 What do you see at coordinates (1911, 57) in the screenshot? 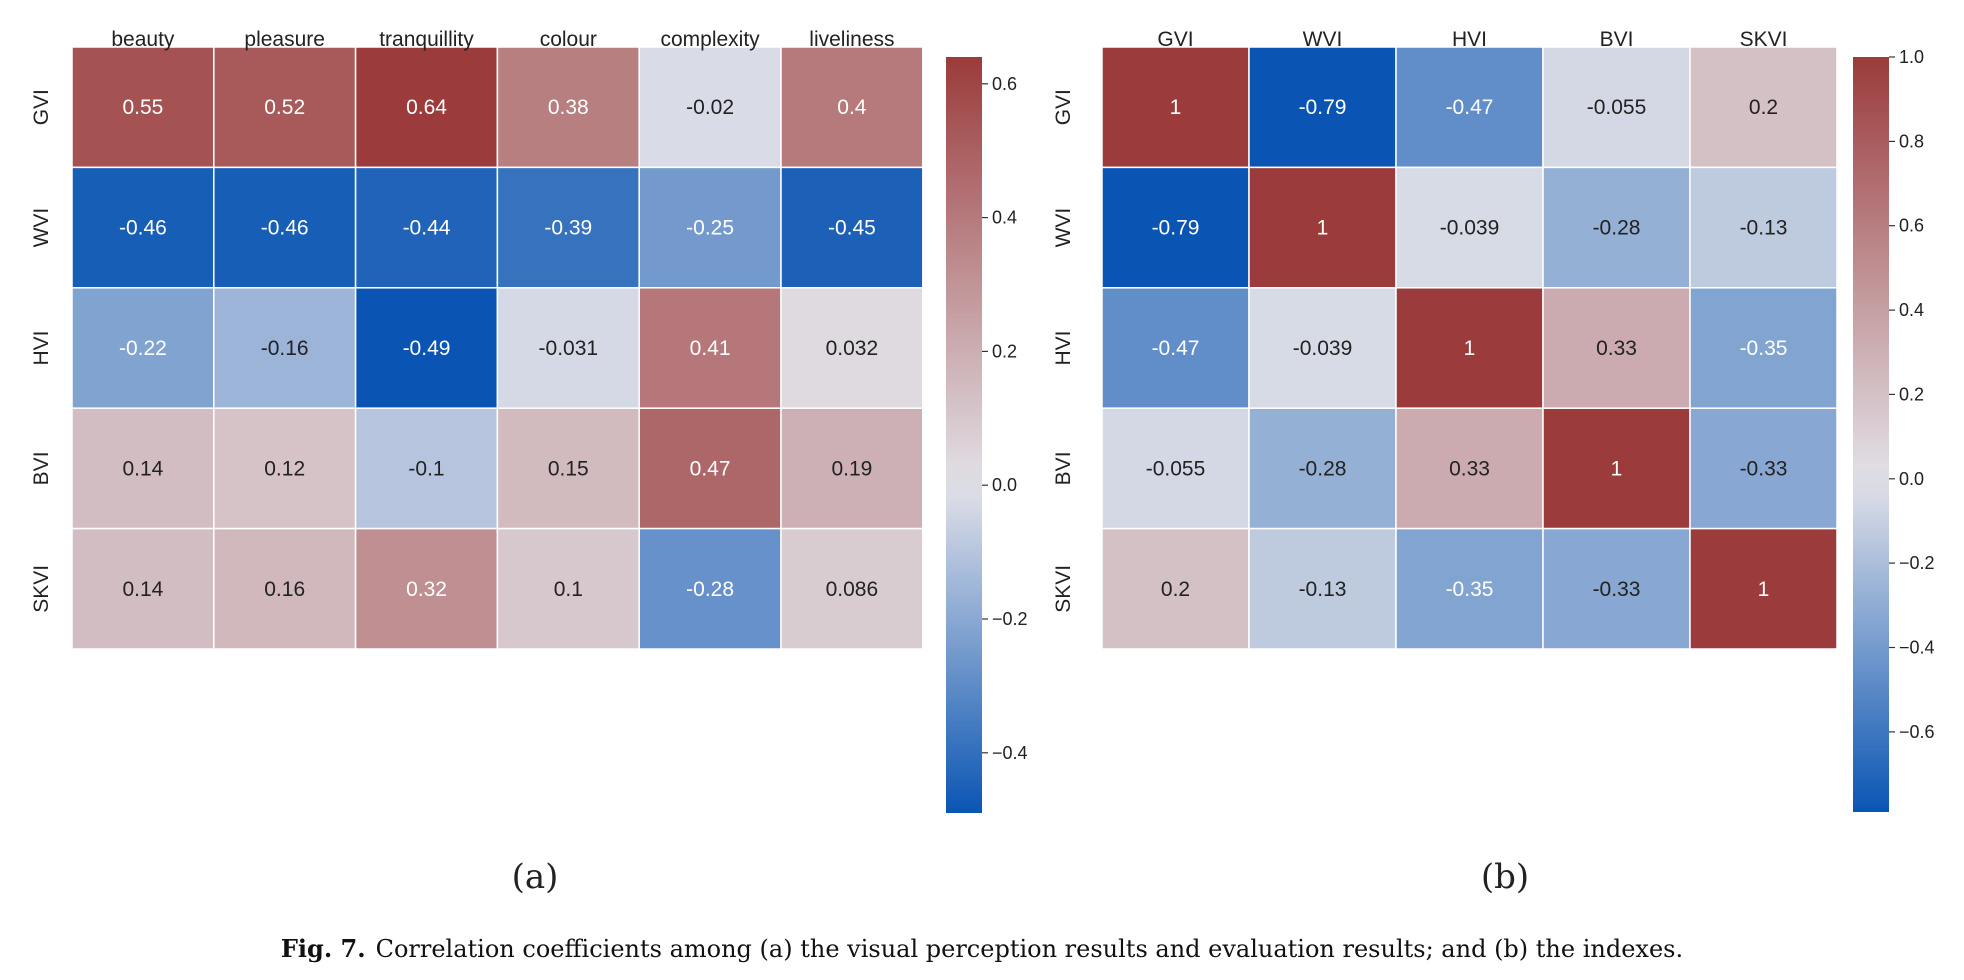
I see `colorbar-tick-label: 1.0` at bounding box center [1911, 57].